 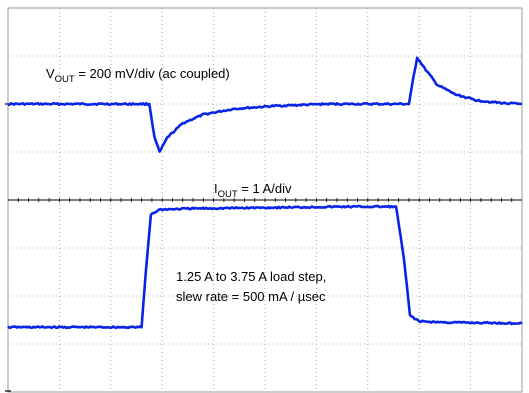 What do you see at coordinates (253, 190) in the screenshot?
I see `iout-scale-label: IOUT = 1 A/div` at bounding box center [253, 190].